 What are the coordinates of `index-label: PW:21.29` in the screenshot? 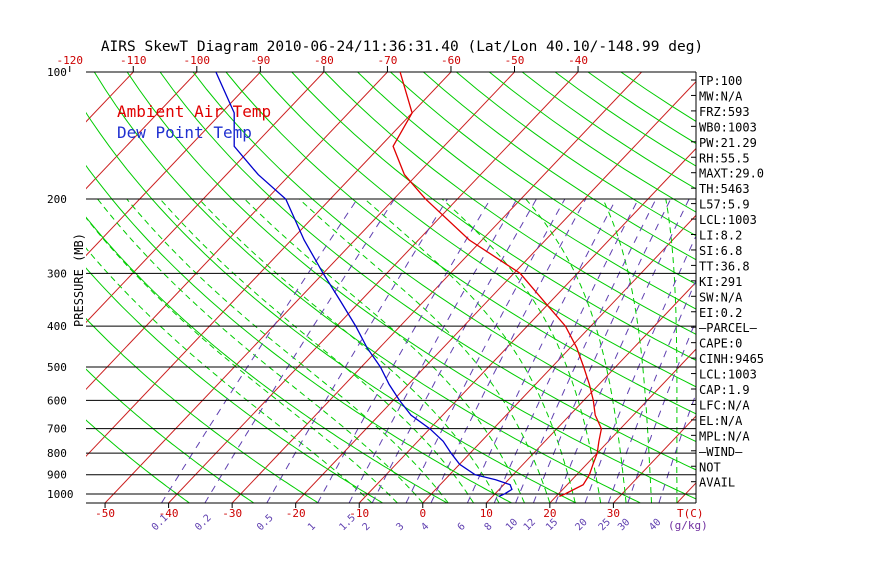 It's located at (728, 143).